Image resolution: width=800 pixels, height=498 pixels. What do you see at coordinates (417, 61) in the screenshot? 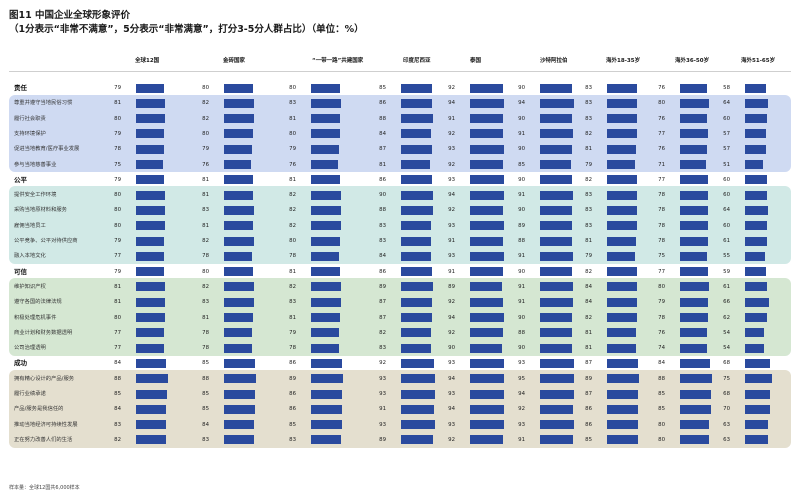
I see `column-header: 印度尼西亚` at bounding box center [417, 61].